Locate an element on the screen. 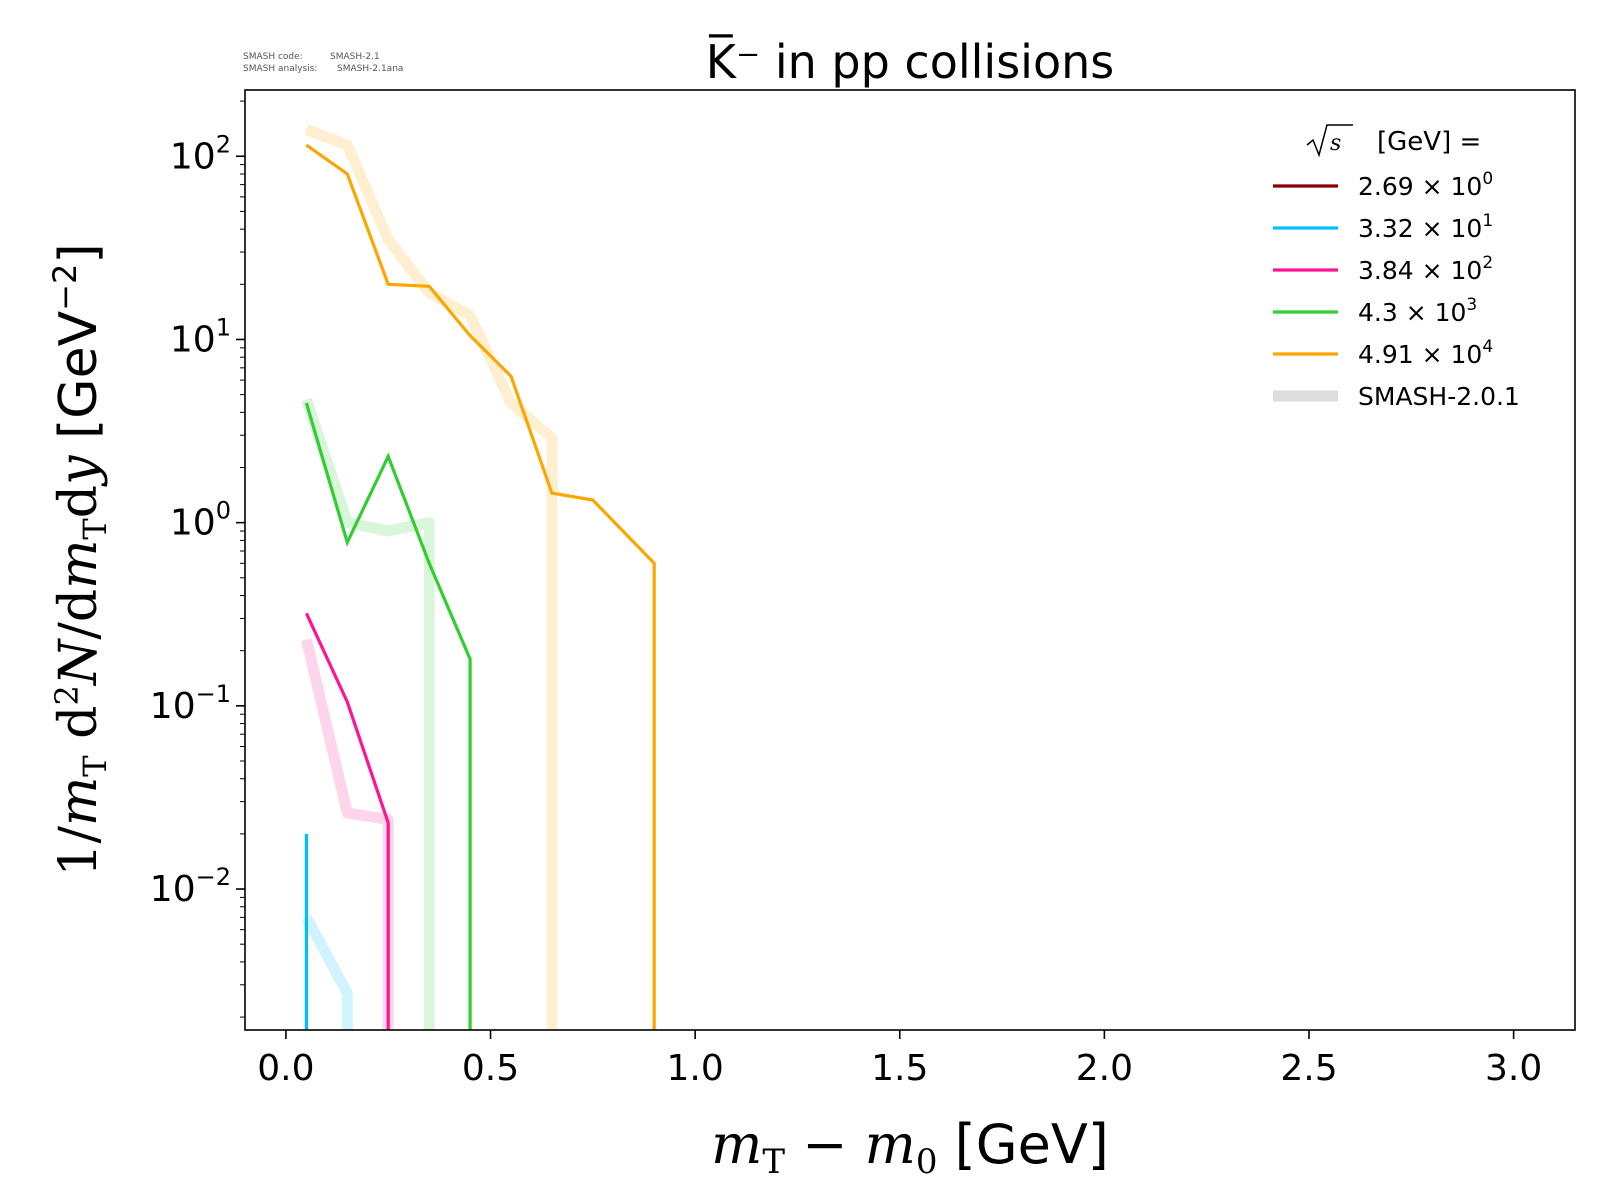 The image size is (1600, 1200). legend-label: 3.32 × 10¹ is located at coordinates (1425, 227).